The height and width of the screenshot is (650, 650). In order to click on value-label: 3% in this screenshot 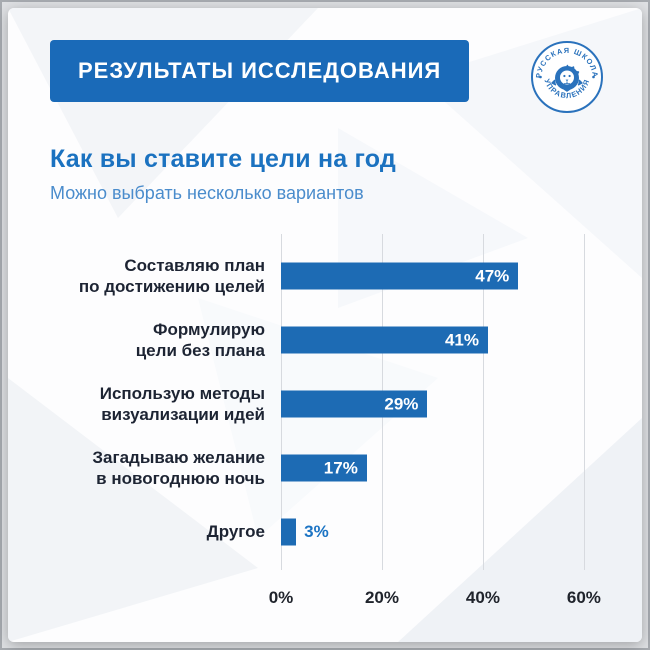, I will do `click(316, 531)`.